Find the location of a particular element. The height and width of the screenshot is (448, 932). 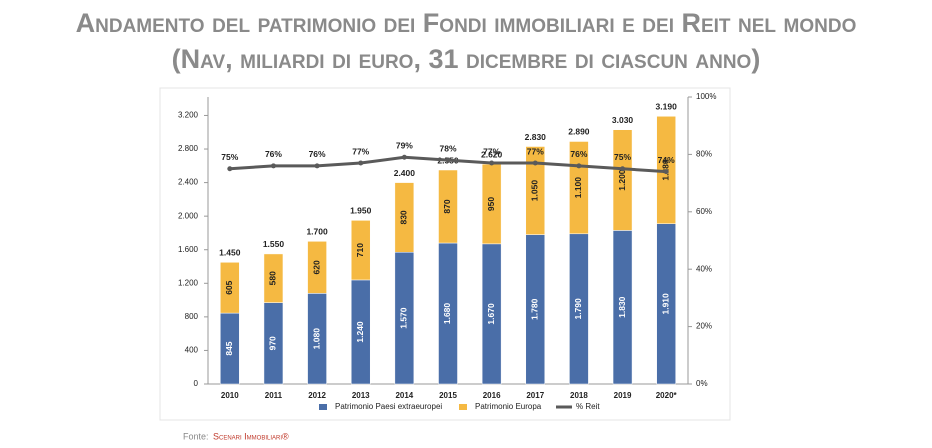

bar-value-label: 1.670 is located at coordinates (491, 314).